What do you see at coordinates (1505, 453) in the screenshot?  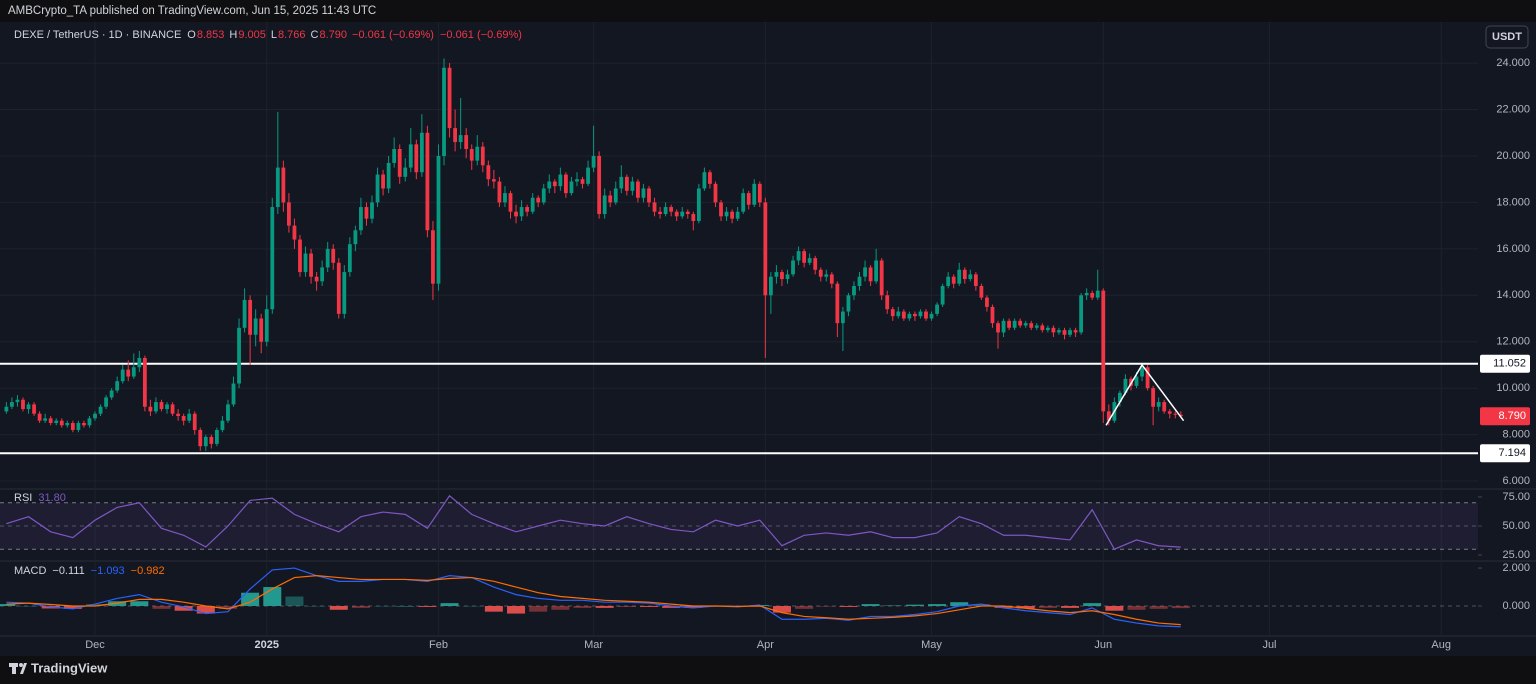 I see `price-tag` at bounding box center [1505, 453].